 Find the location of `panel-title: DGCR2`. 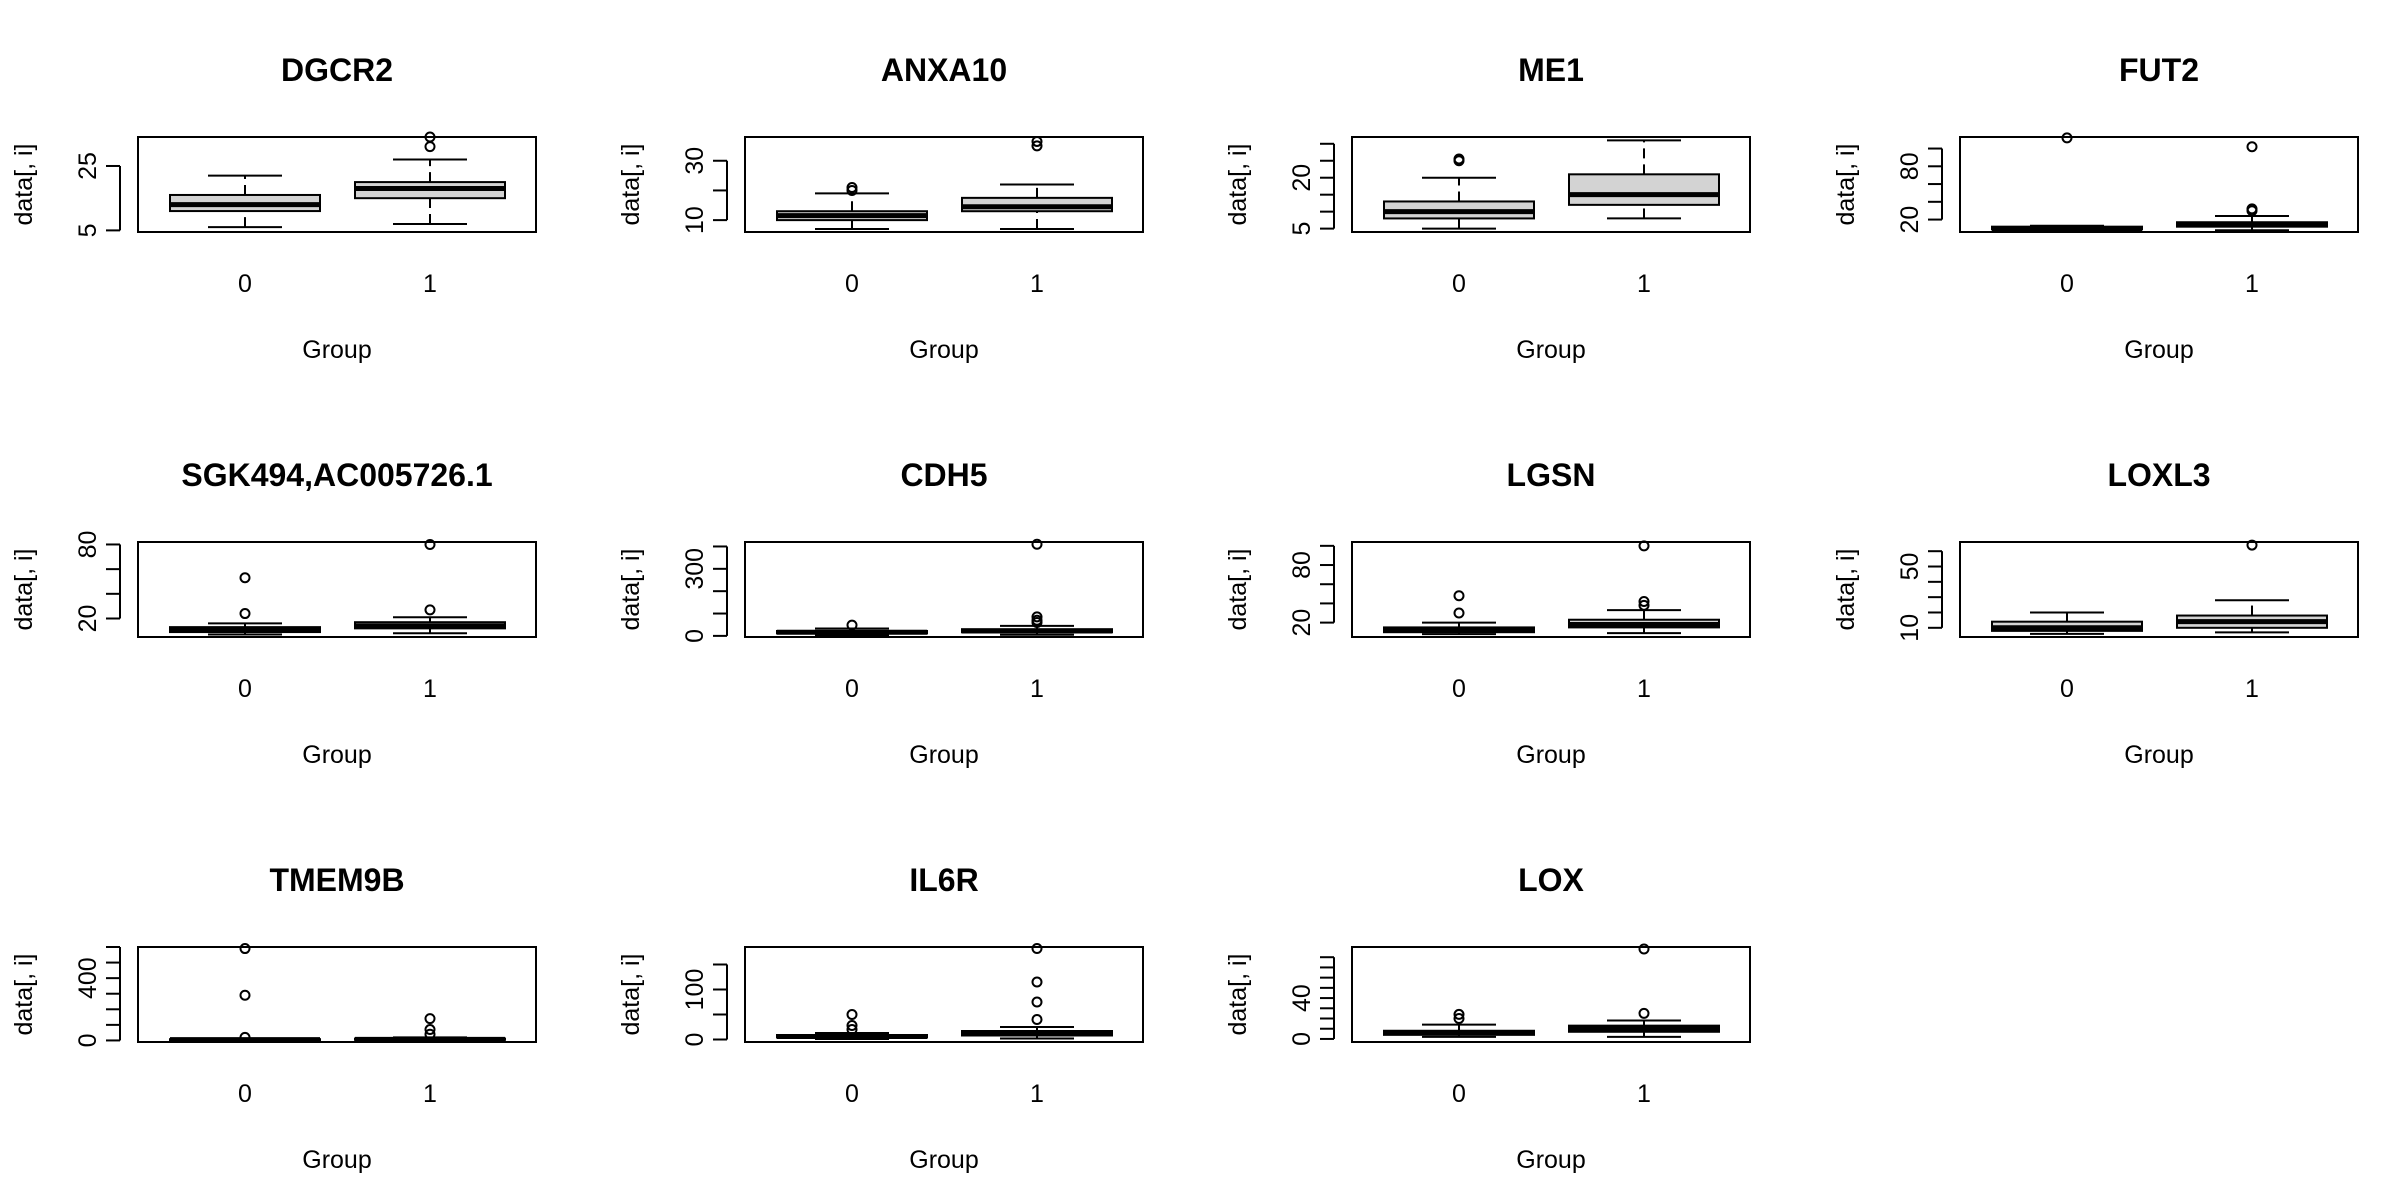

panel-title: DGCR2 is located at coordinates (337, 70).